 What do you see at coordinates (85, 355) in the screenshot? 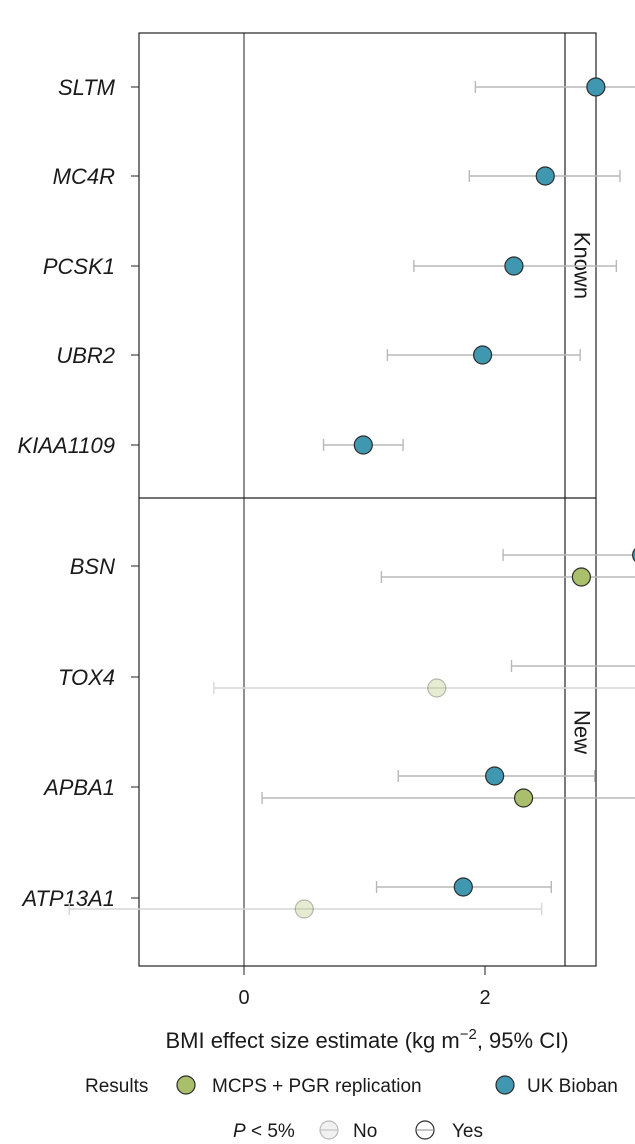
I see `gene-label-ubr2: UBR2` at bounding box center [85, 355].